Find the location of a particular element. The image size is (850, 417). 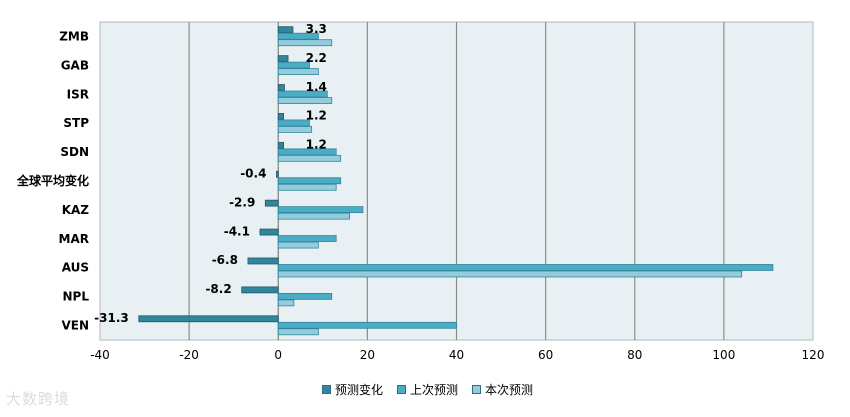

data-label: -8.2 is located at coordinates (218, 289).